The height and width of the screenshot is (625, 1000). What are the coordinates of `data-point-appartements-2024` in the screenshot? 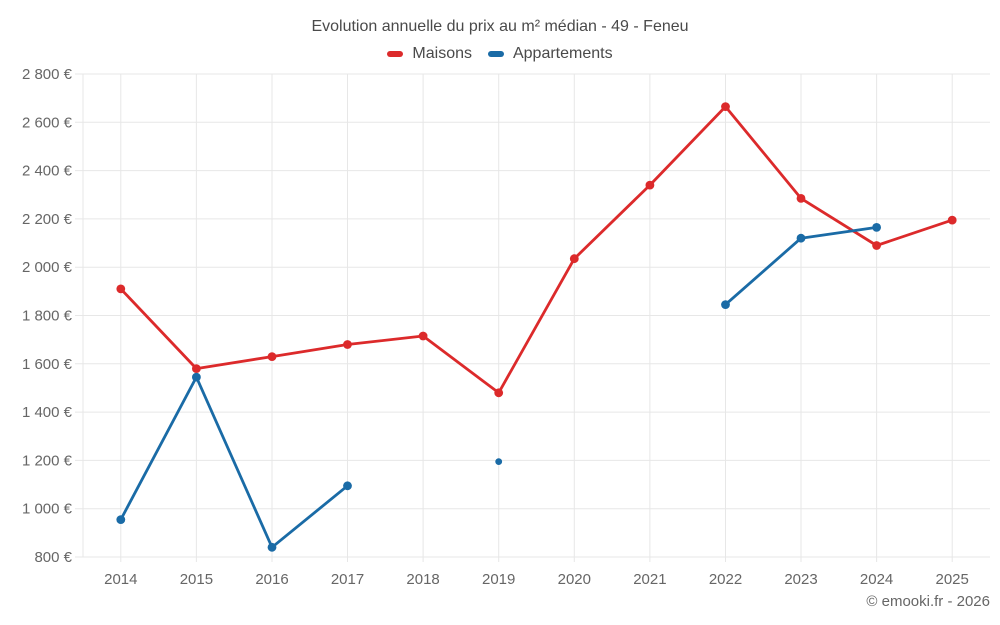 It's located at (876, 227).